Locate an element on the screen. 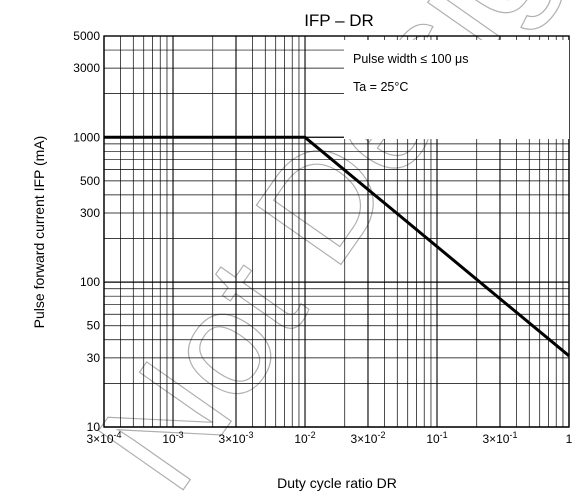  y-tick-label: 50 is located at coordinates (94, 326).